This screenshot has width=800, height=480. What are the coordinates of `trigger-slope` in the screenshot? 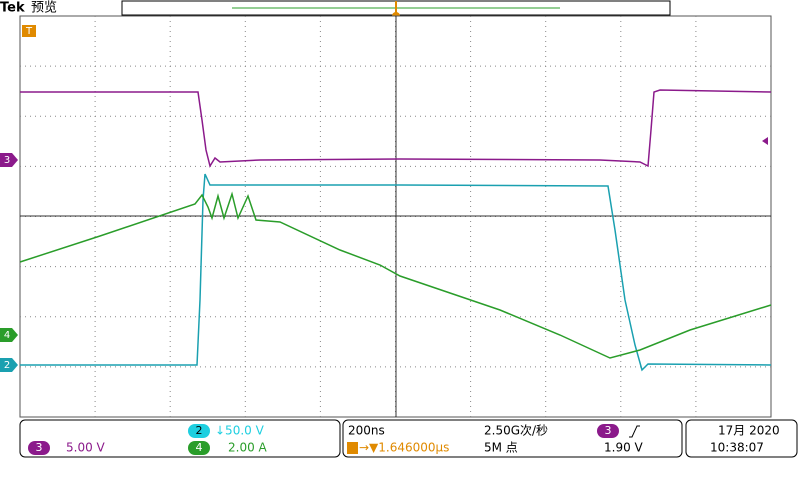 It's located at (634, 431).